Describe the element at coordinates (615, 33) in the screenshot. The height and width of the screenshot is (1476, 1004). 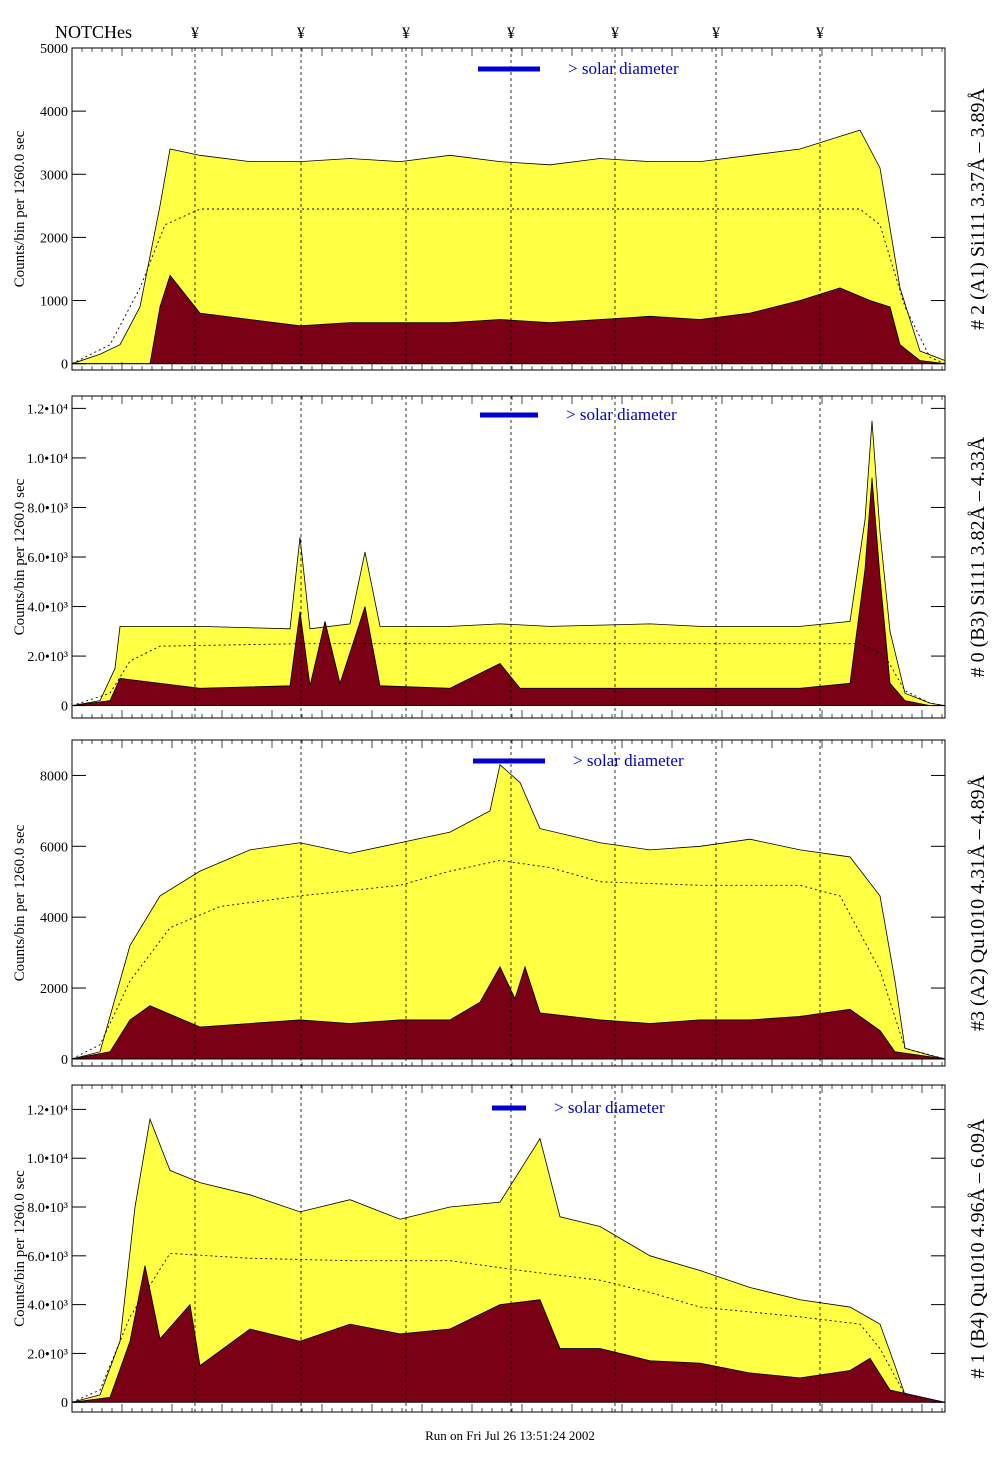
I see `notch-marker-5: ¥` at that location.